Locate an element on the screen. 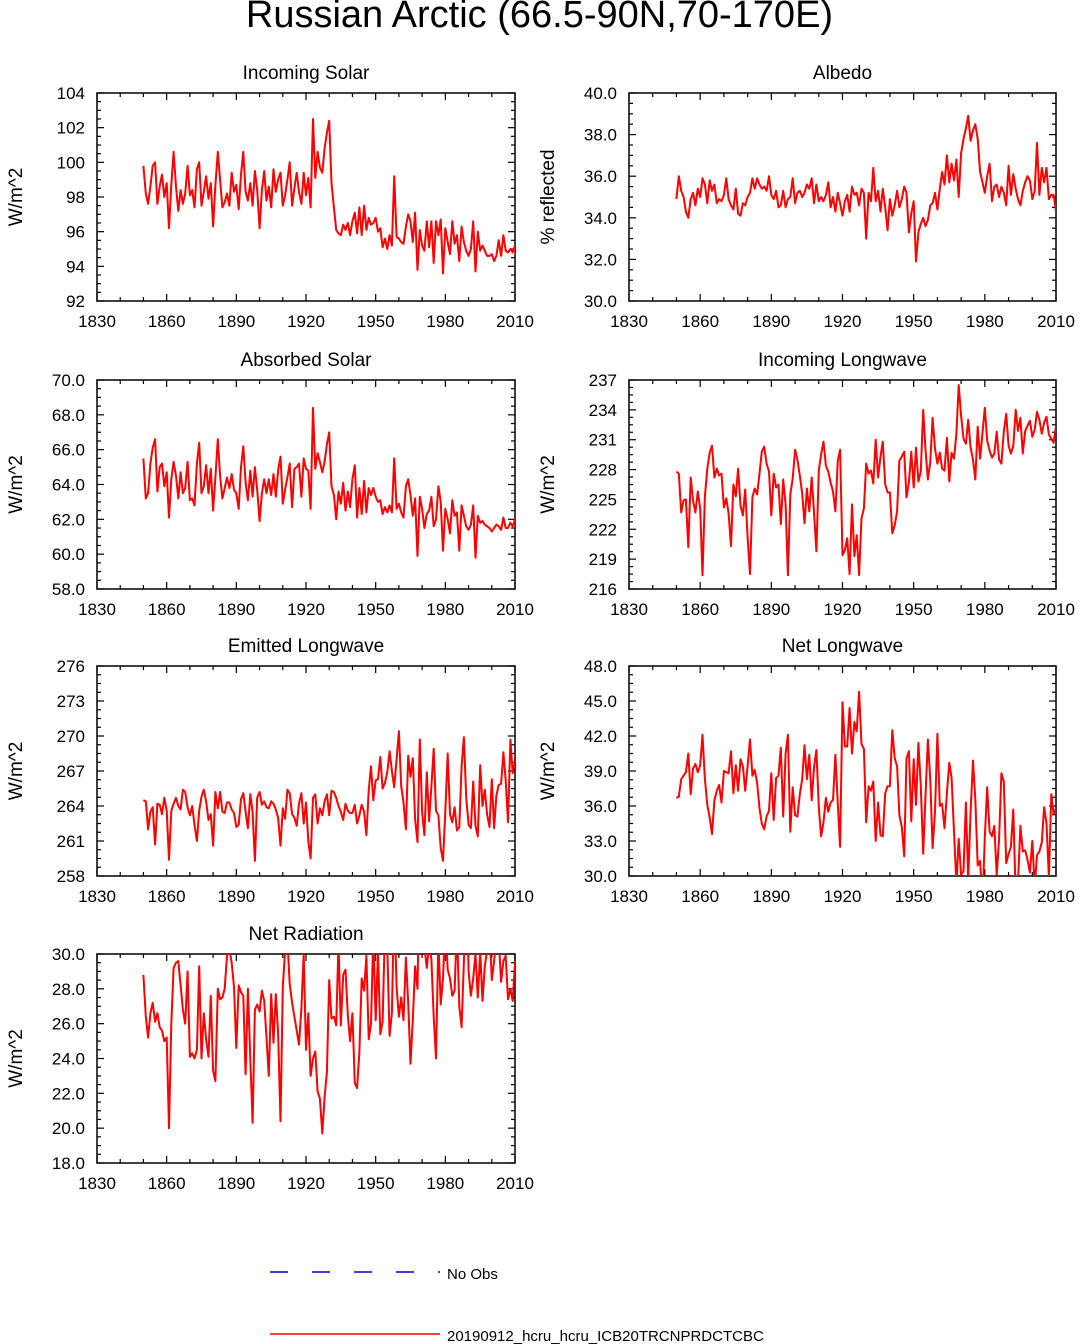 The image size is (1079, 1344). legend-model-label: 20190912_hcru_hcru_ICB20TRCNPRDCTCBC is located at coordinates (605, 1336).